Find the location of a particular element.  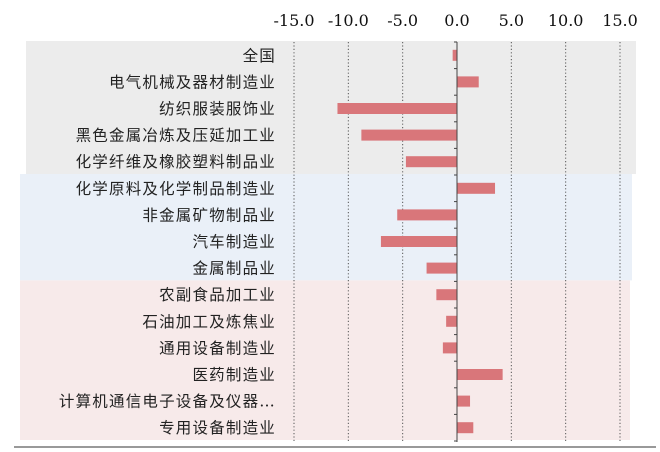

x-tick-label: 10.0 is located at coordinates (566, 20).